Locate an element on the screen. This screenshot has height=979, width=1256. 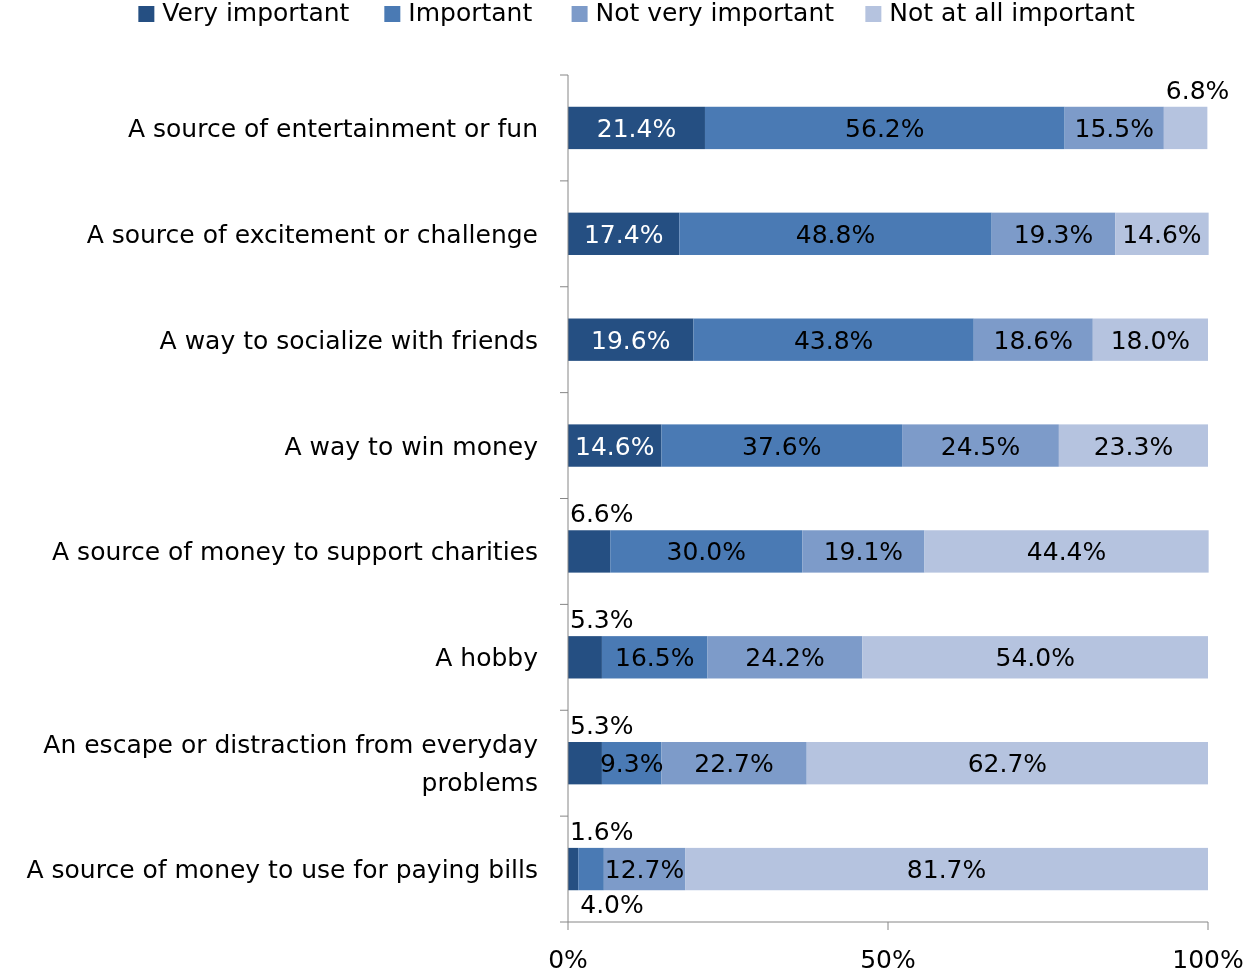
y-tick-label: A source of entertainment or fun is located at coordinates (333, 128).